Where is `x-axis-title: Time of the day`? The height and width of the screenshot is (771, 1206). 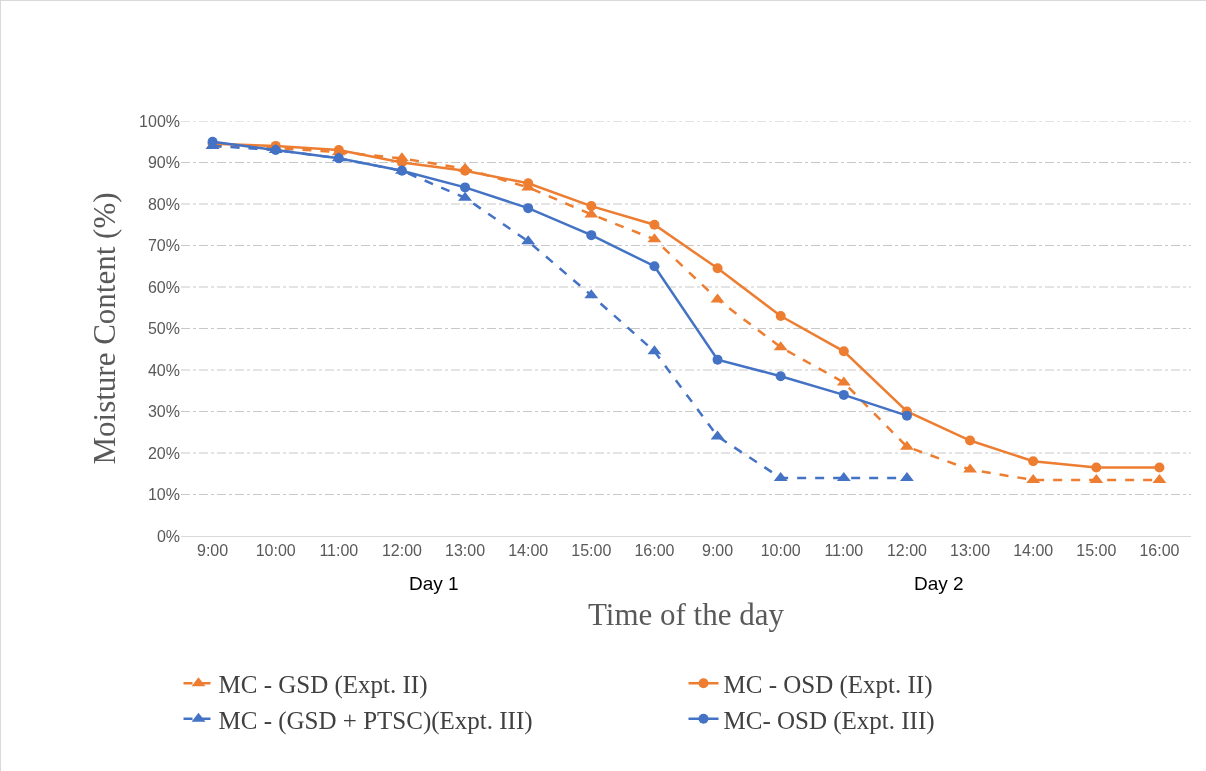
x-axis-title: Time of the day is located at coordinates (686, 615).